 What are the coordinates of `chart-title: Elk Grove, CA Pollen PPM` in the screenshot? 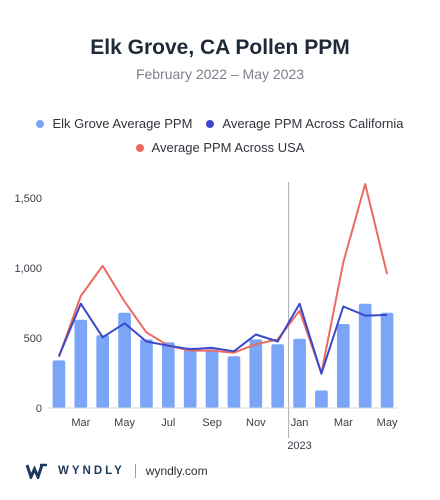 It's located at (220, 47).